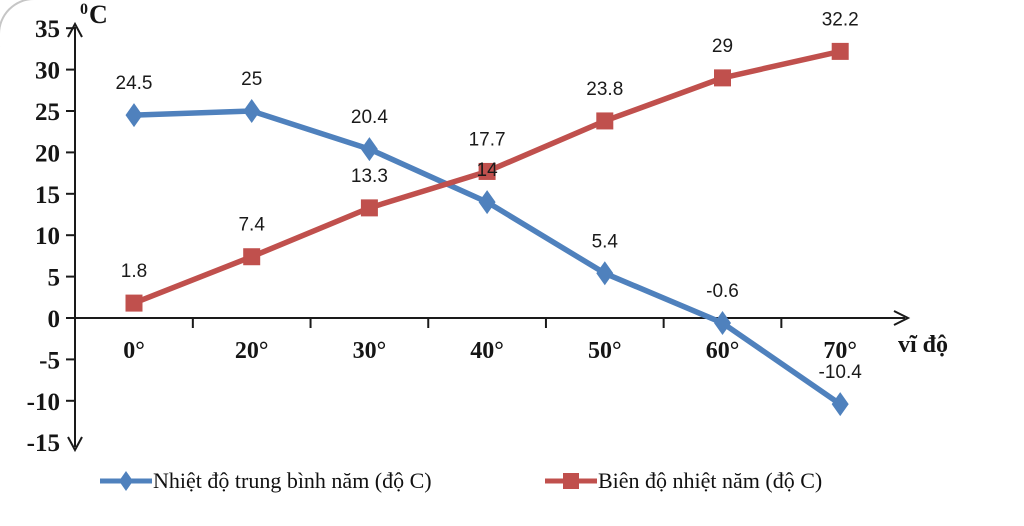 Image resolution: width=1024 pixels, height=526 pixels. Describe the element at coordinates (604, 89) in the screenshot. I see `data-point-label: 23.8` at that location.